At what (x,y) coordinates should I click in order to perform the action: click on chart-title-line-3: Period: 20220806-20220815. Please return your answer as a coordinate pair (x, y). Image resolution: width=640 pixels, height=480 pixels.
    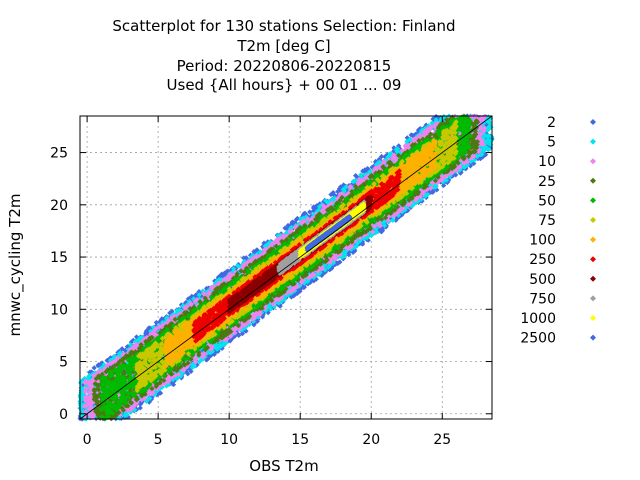
    Looking at the image, I should click on (284, 66).